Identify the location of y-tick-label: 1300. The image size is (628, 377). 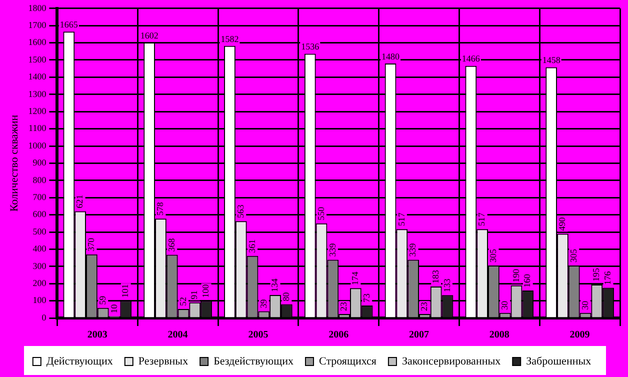
(37, 93).